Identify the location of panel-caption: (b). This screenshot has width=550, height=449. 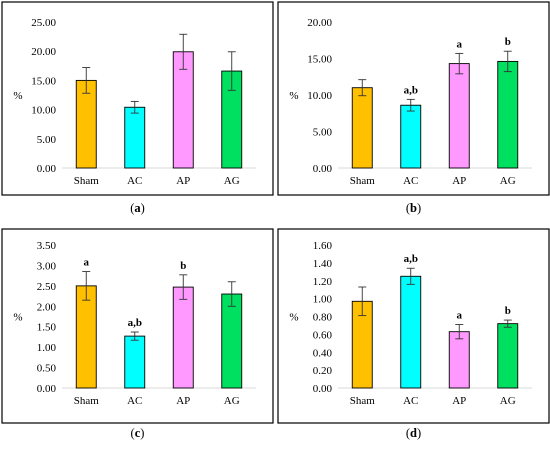
(413, 208).